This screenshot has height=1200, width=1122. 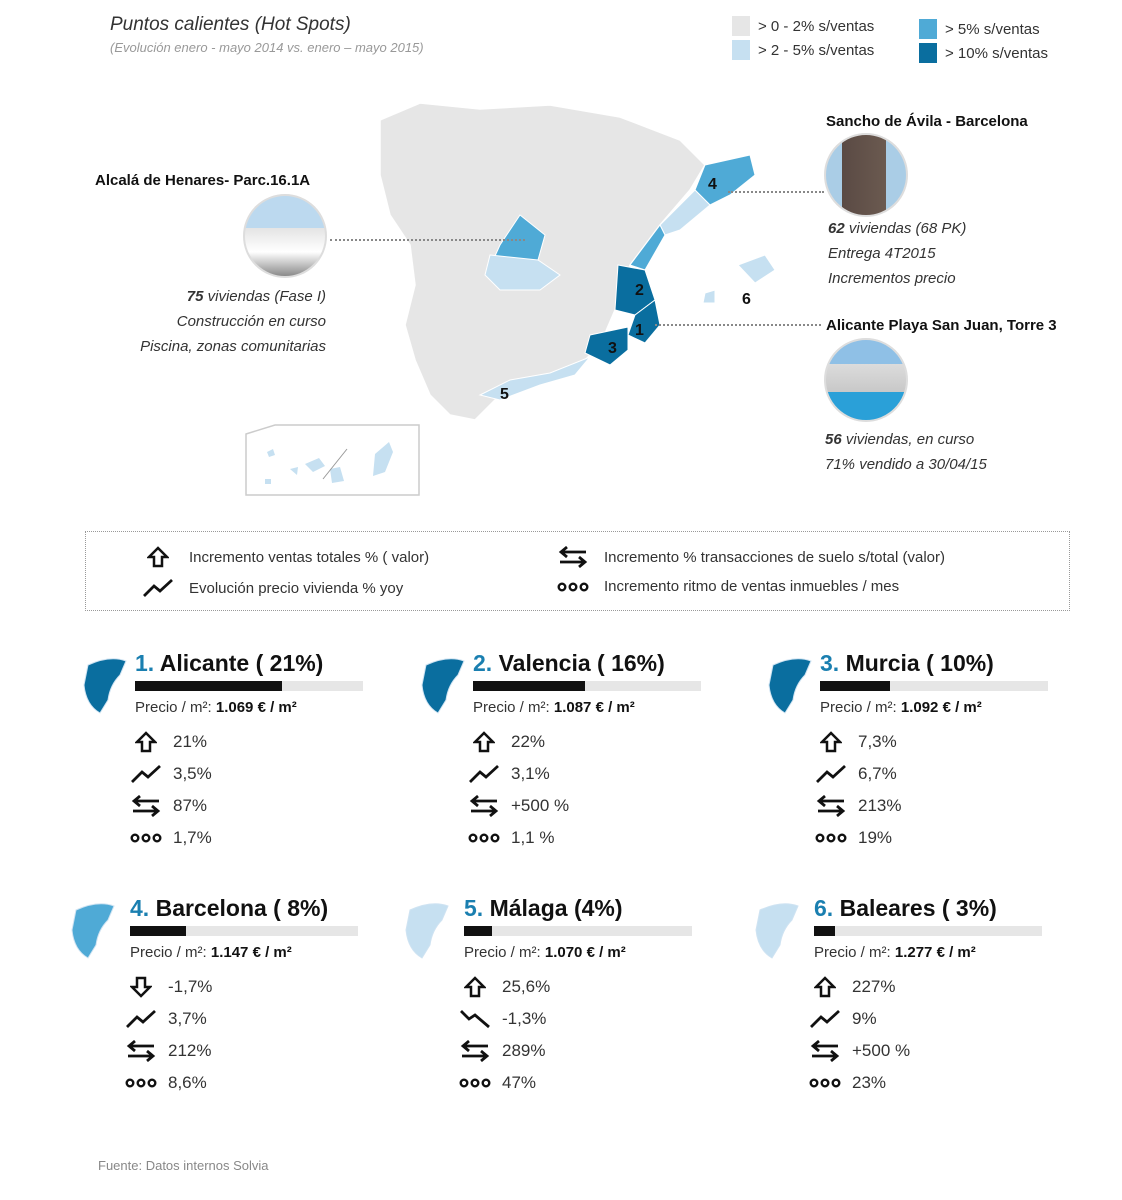 I want to click on region-rank: 4., so click(x=140, y=908).